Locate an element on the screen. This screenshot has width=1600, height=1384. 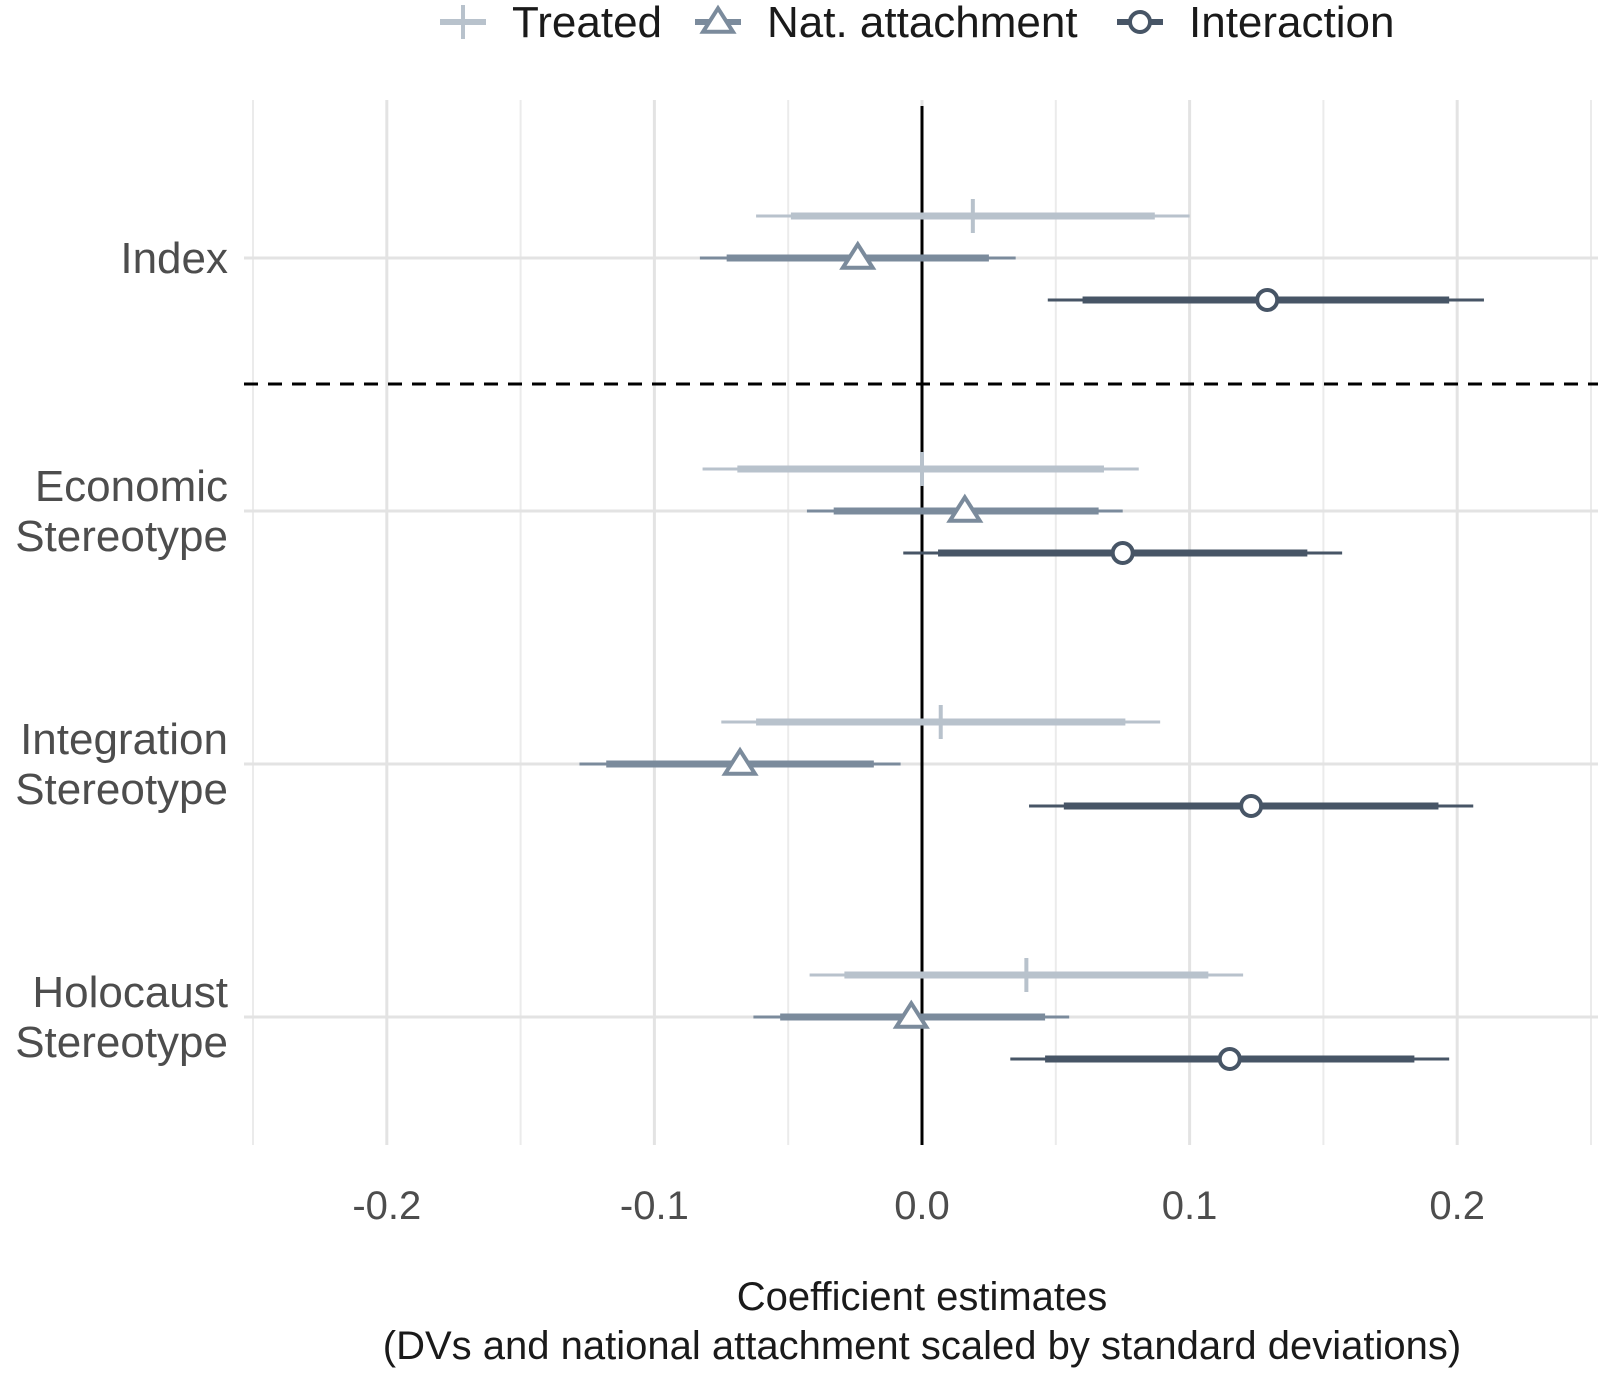
x-tick-label: 0.0 is located at coordinates (922, 1206).